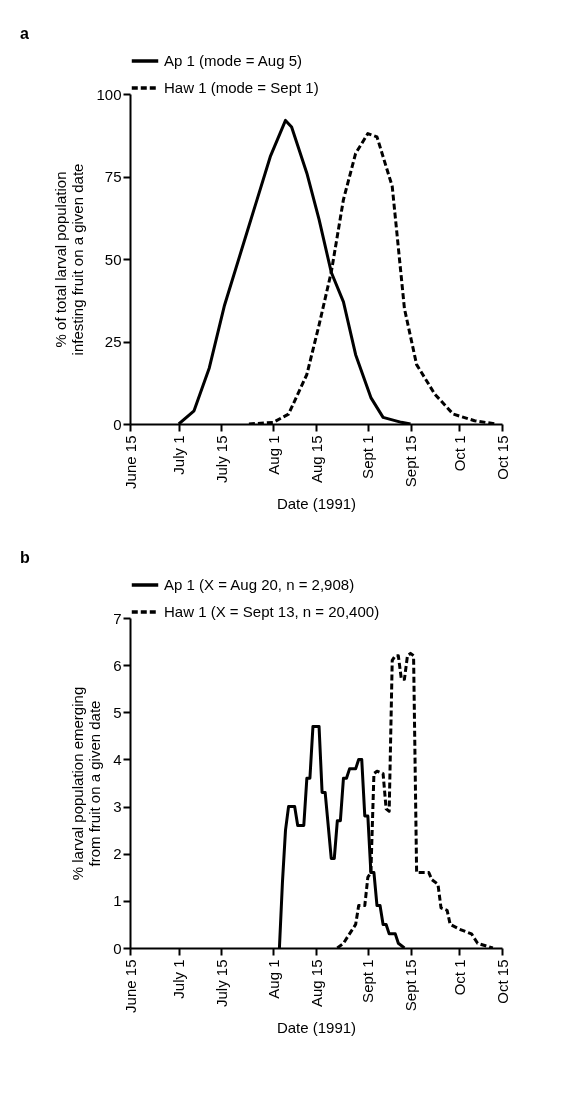  Describe the element at coordinates (109, 94) in the screenshot. I see `y-tick-label: 100` at that location.